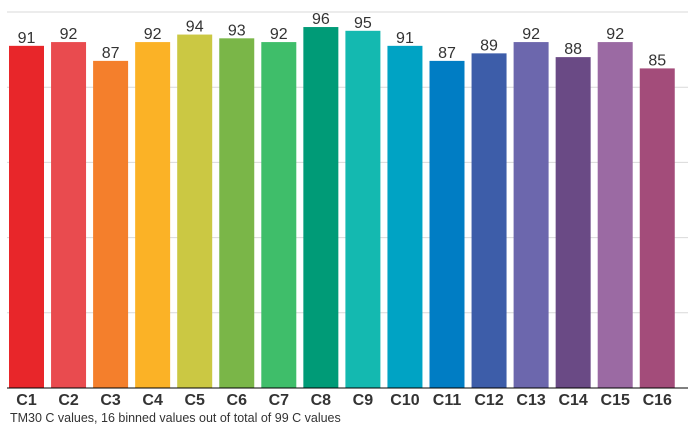  I want to click on category-labels: C1 C2 C3 C4 C5 C6 C7 C8 C9 C10 C11 C12 C13 C14 C15 C16, so click(344, 400).